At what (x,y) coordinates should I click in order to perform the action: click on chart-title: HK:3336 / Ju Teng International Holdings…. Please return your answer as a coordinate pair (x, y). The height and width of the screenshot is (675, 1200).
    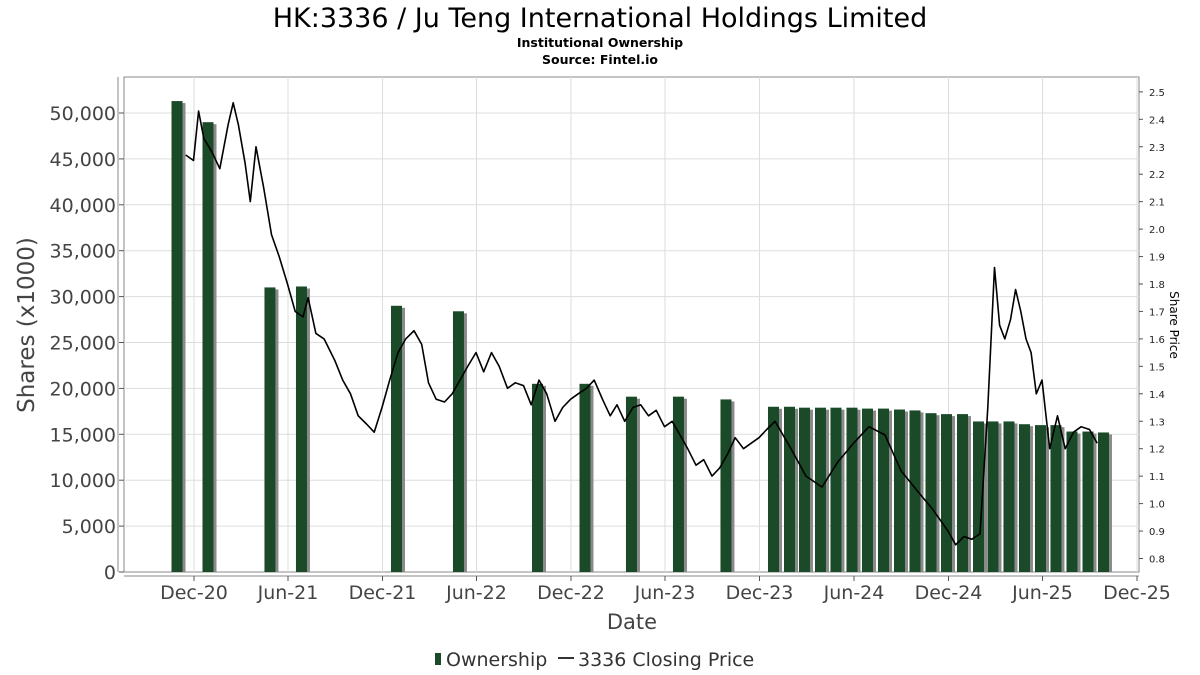
    Looking at the image, I should click on (600, 18).